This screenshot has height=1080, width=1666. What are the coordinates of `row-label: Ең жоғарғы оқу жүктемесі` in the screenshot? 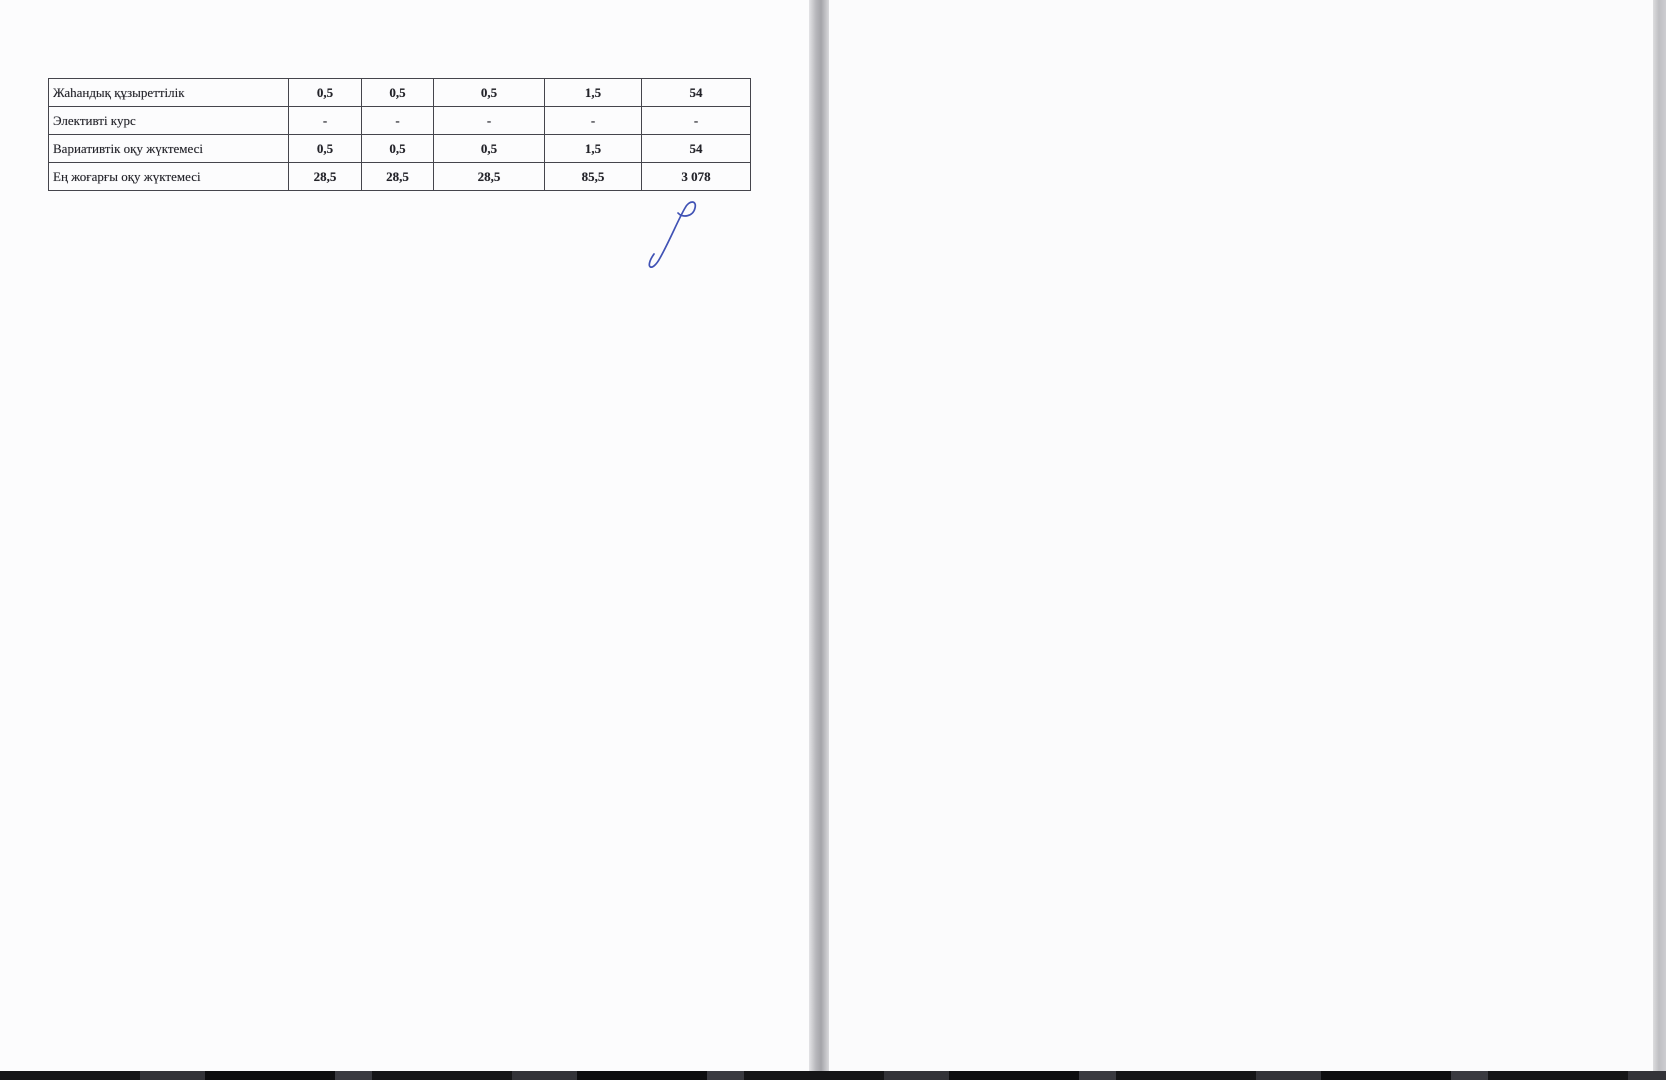 It's located at (168, 176).